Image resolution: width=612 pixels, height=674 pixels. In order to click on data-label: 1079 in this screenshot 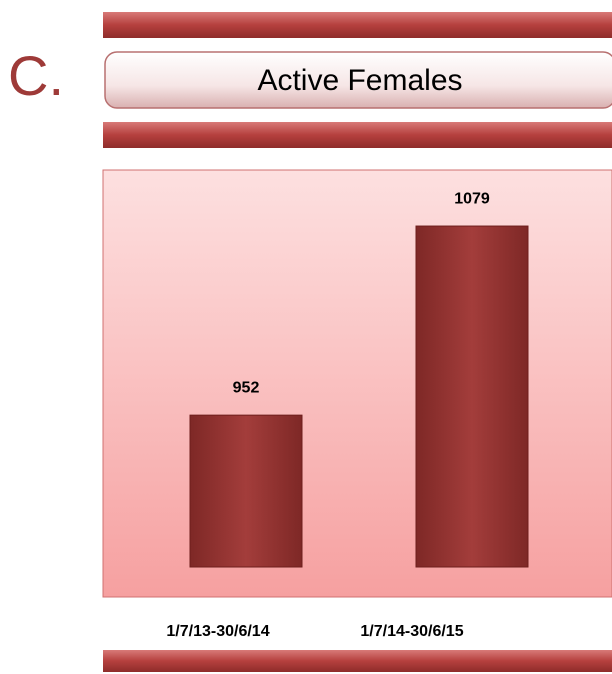, I will do `click(472, 198)`.